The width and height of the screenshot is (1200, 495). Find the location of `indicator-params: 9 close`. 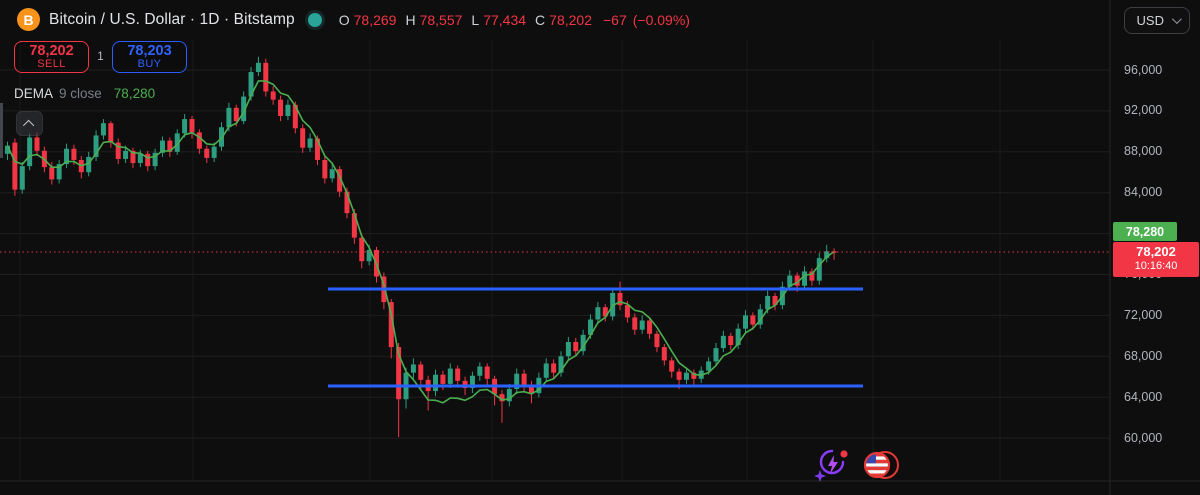

indicator-params: 9 close is located at coordinates (80, 93).